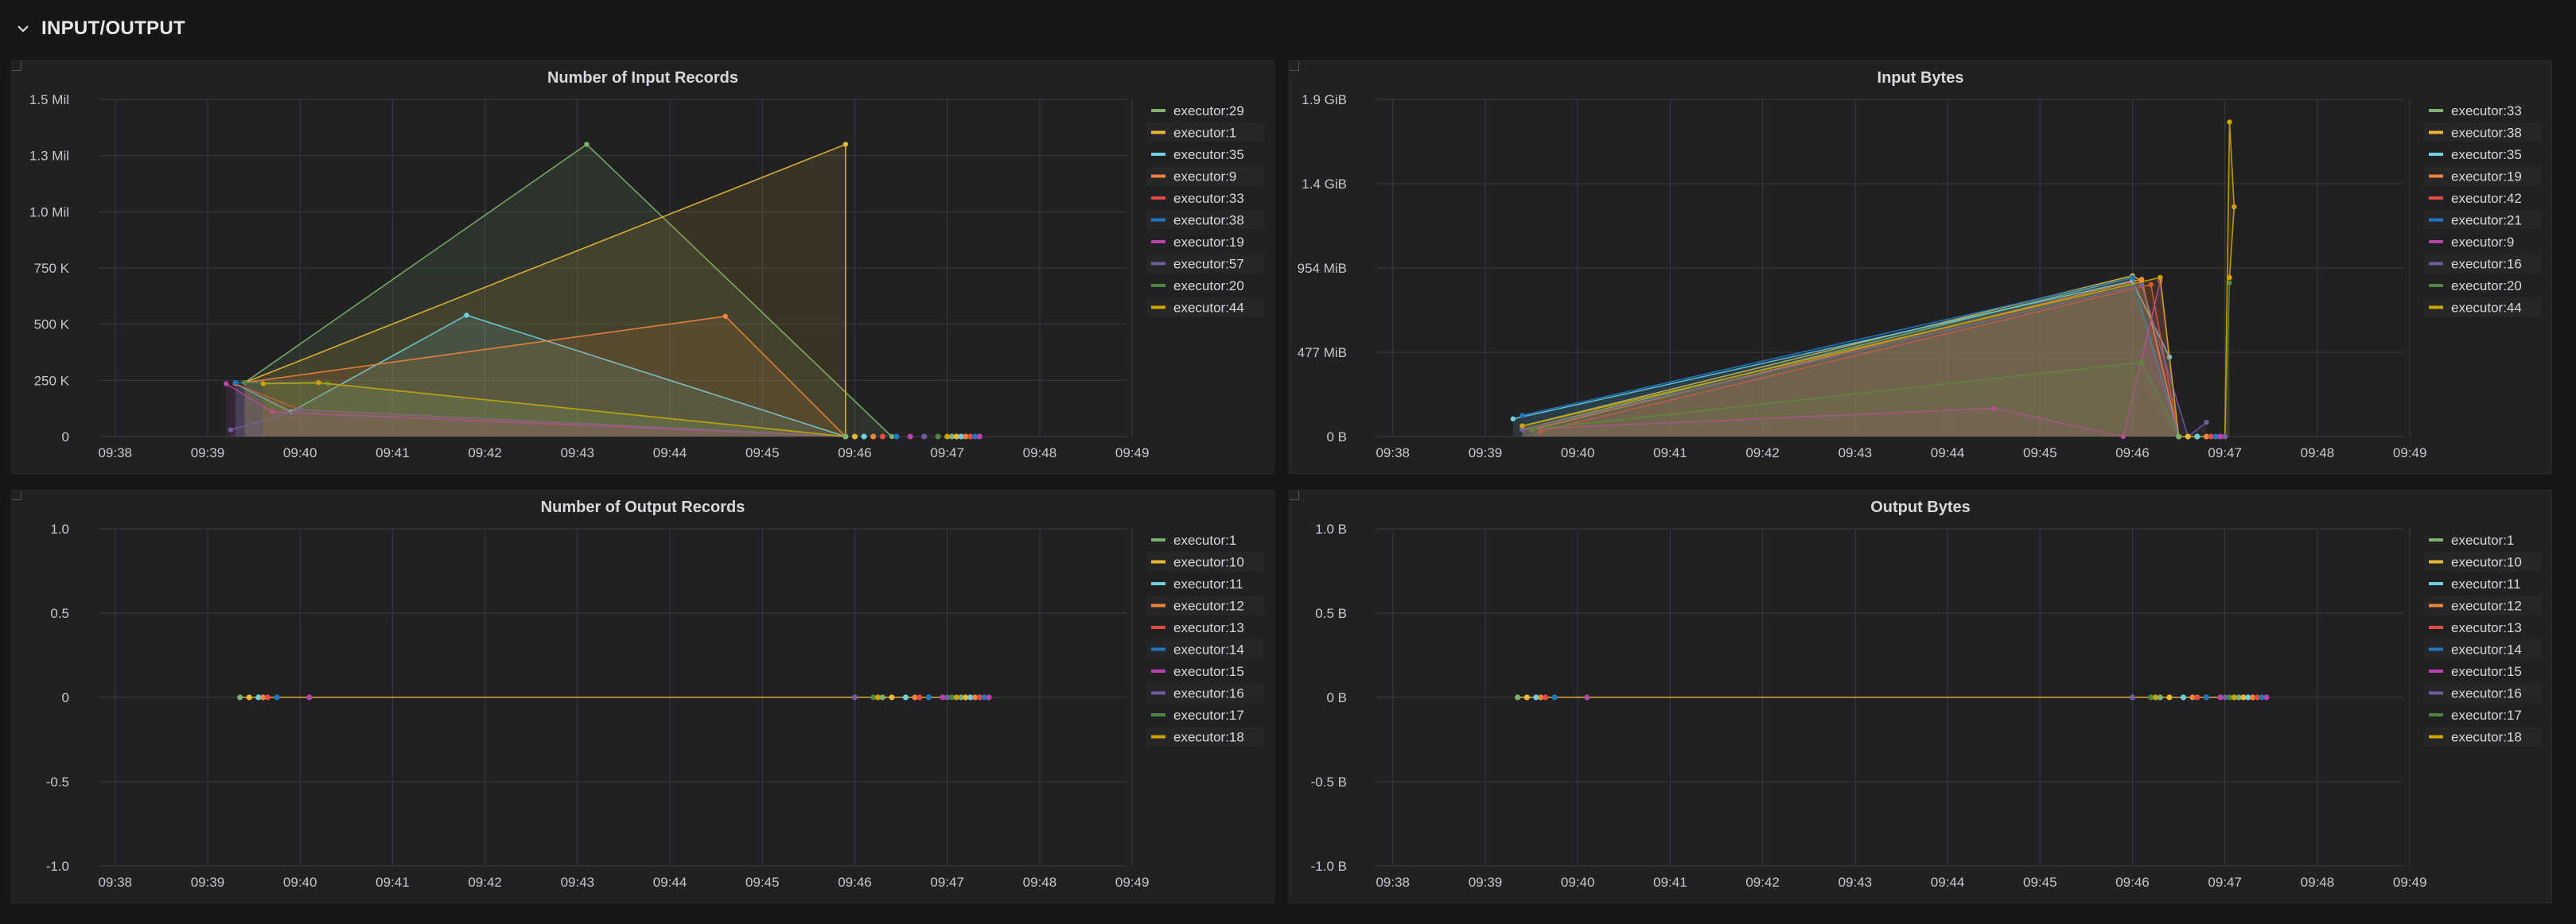 This screenshot has height=924, width=2576. I want to click on row-header: INPUT/OUTPUT, so click(101, 29).